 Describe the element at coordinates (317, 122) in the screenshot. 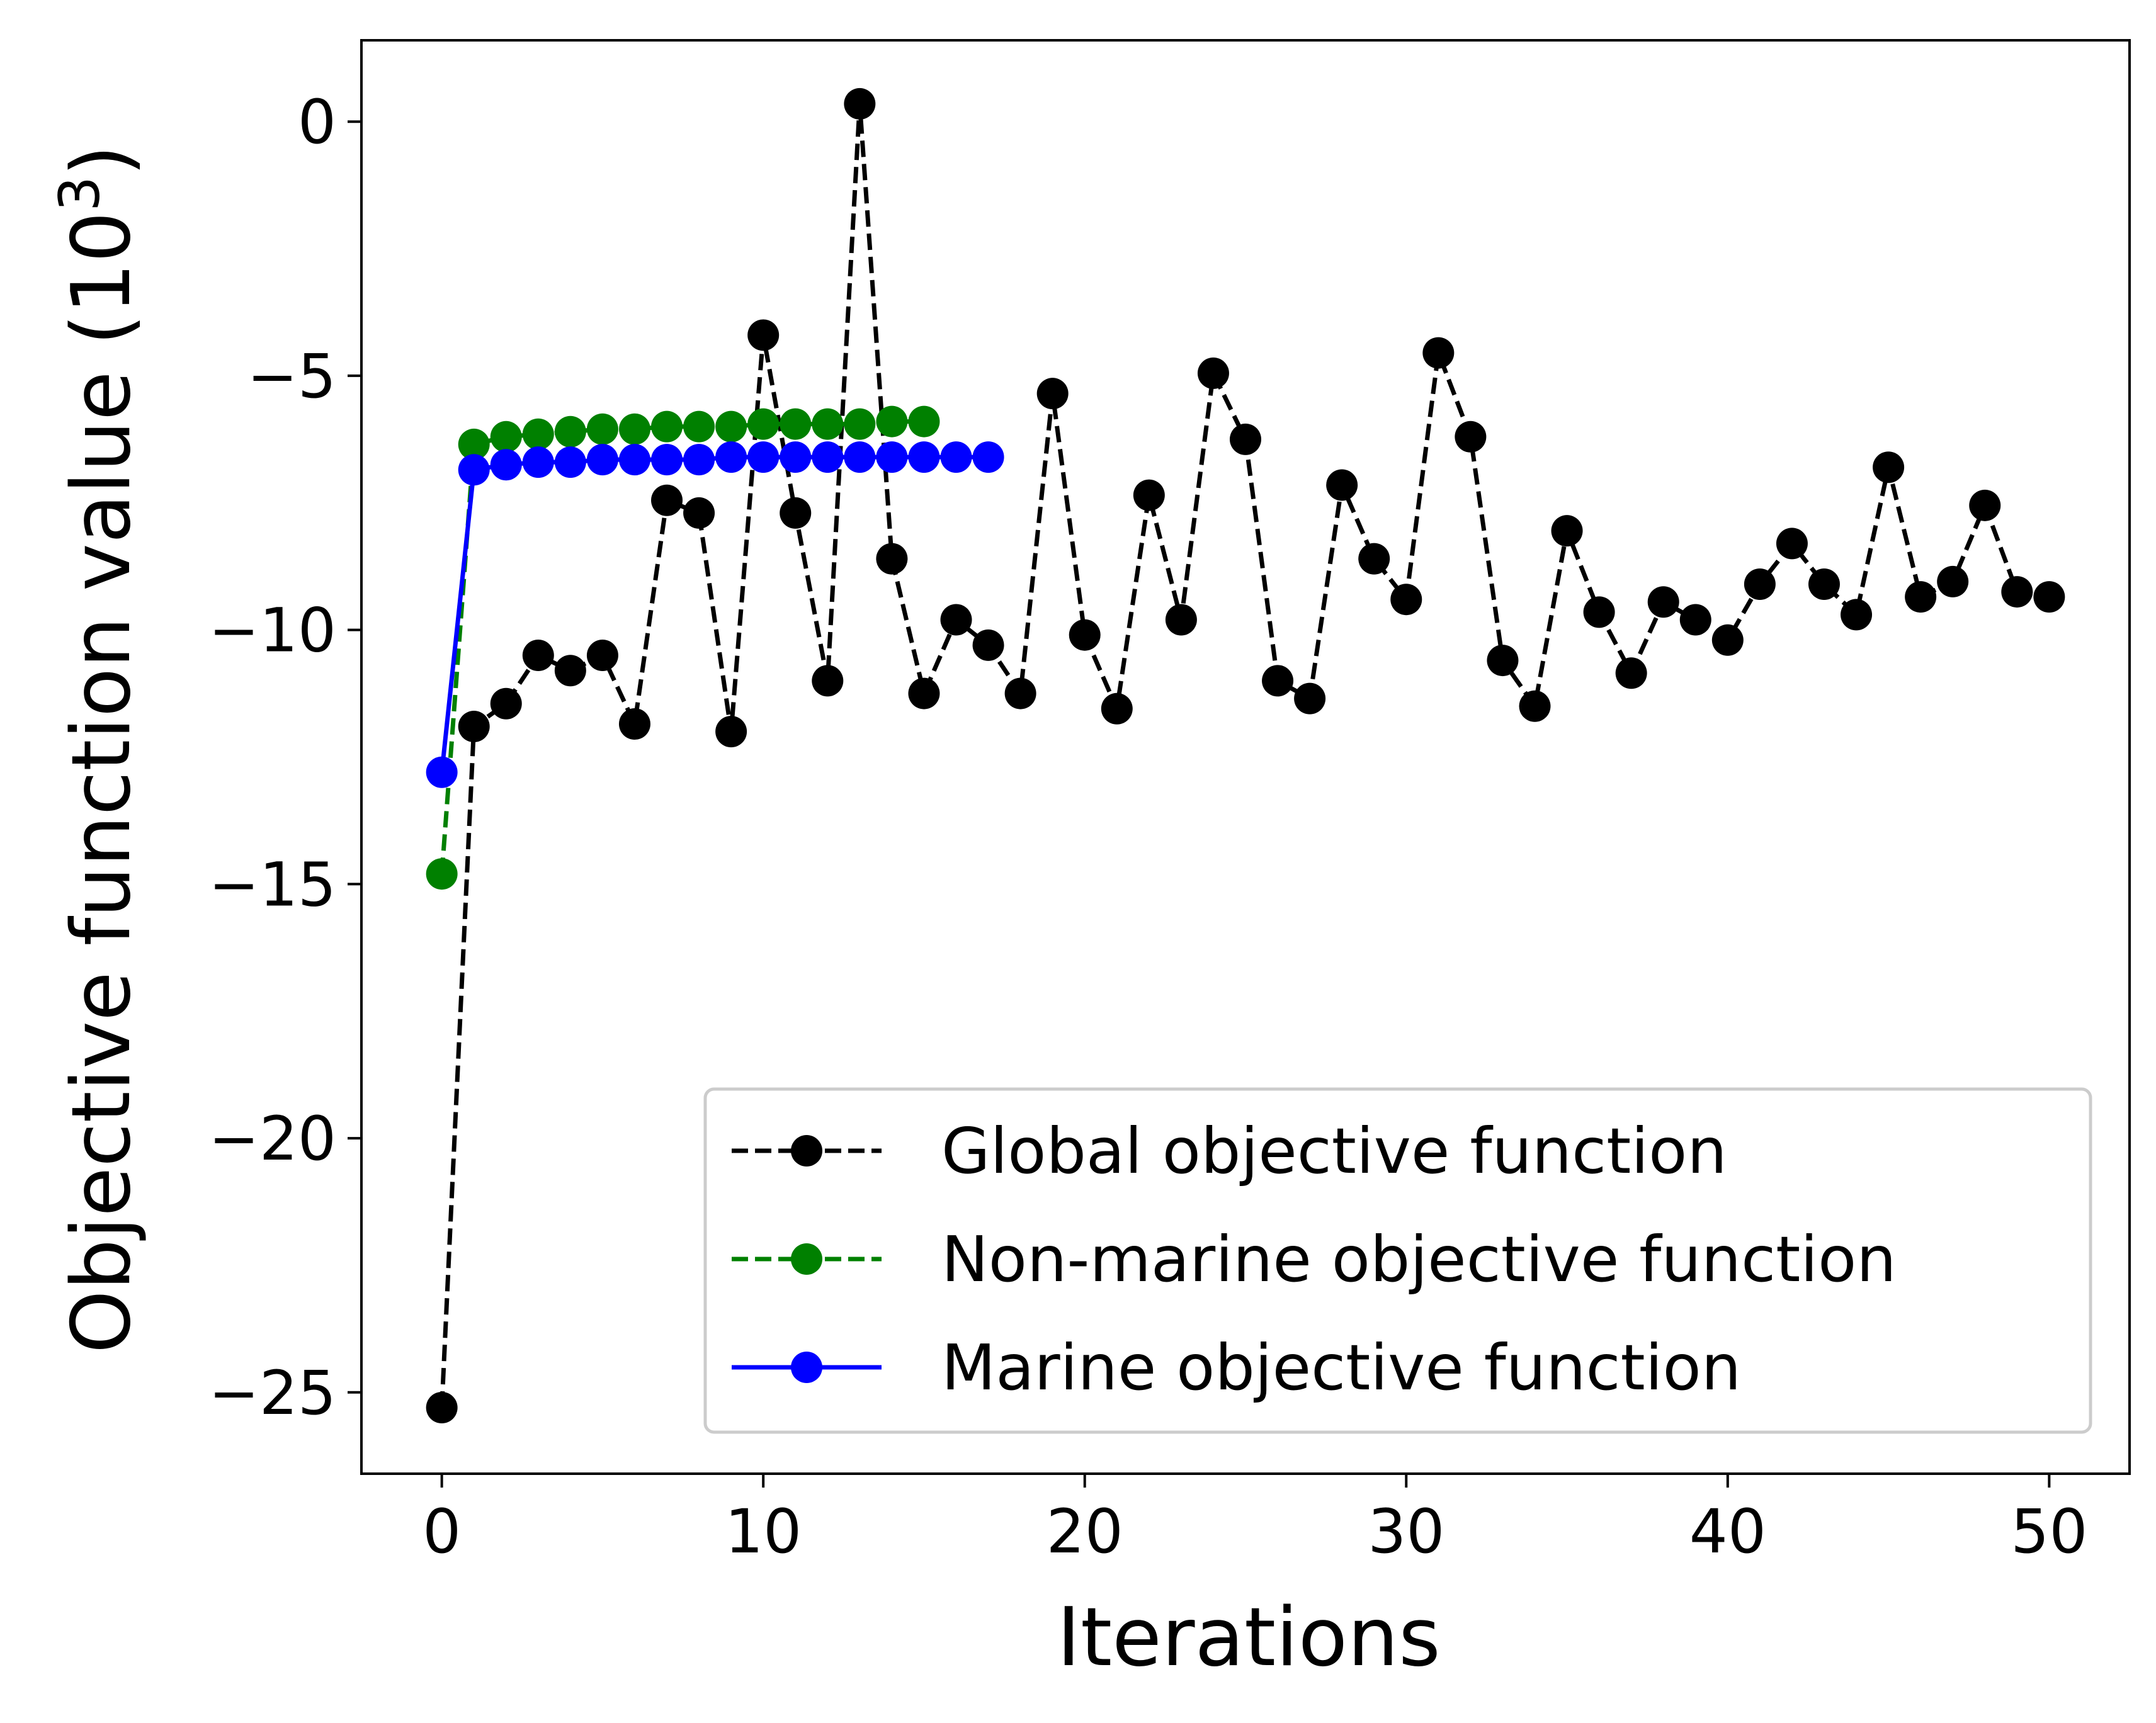

I see `y-tick-label: 0` at that location.